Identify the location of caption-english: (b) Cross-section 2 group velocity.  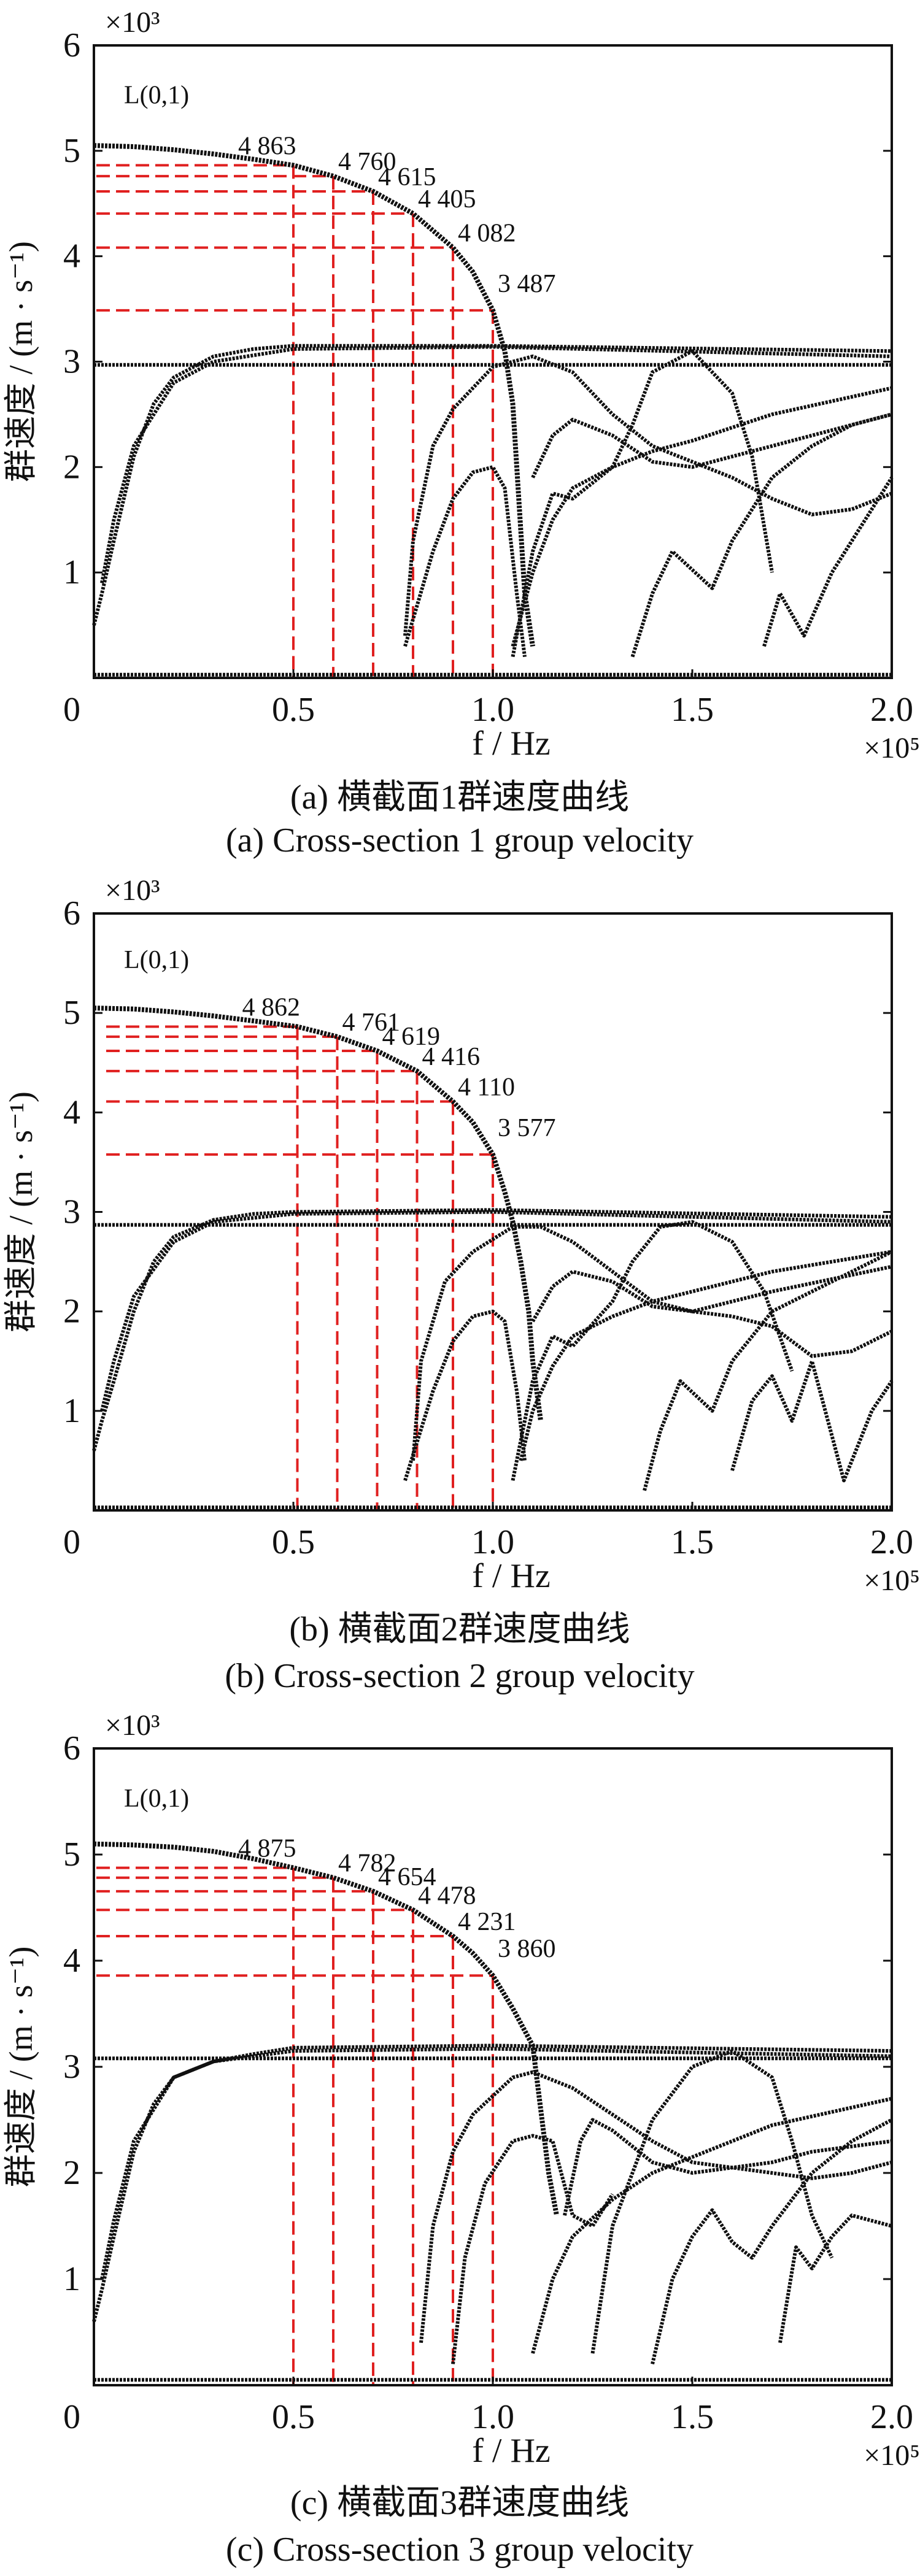
(459, 1676).